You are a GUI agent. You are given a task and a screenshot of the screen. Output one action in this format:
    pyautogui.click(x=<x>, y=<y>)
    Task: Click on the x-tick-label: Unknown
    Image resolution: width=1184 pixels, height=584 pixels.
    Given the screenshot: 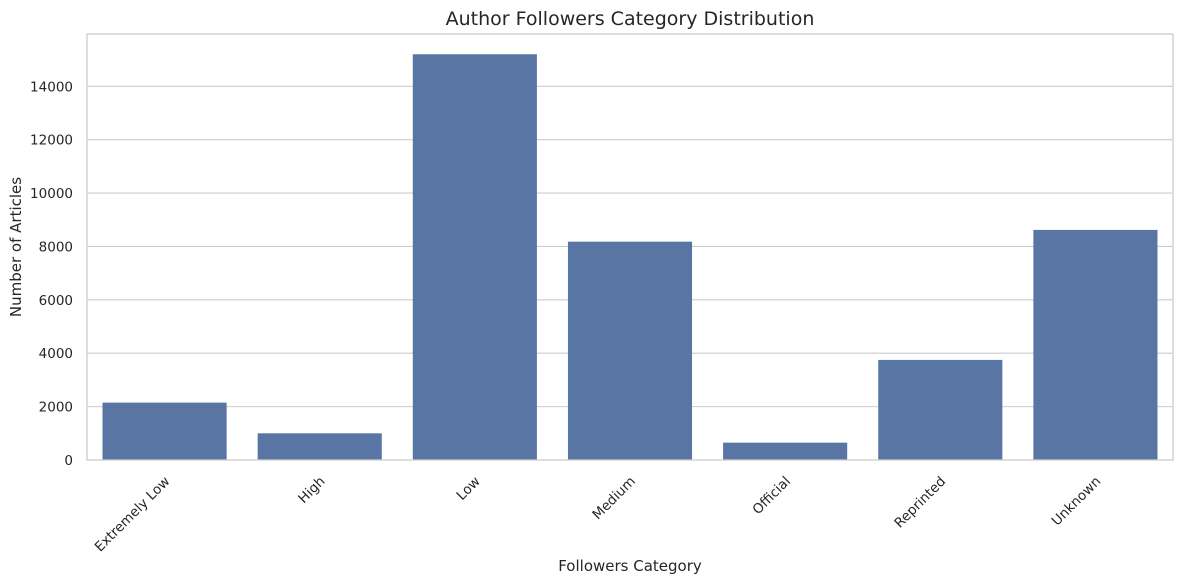 What is the action you would take?
    pyautogui.click(x=1077, y=502)
    